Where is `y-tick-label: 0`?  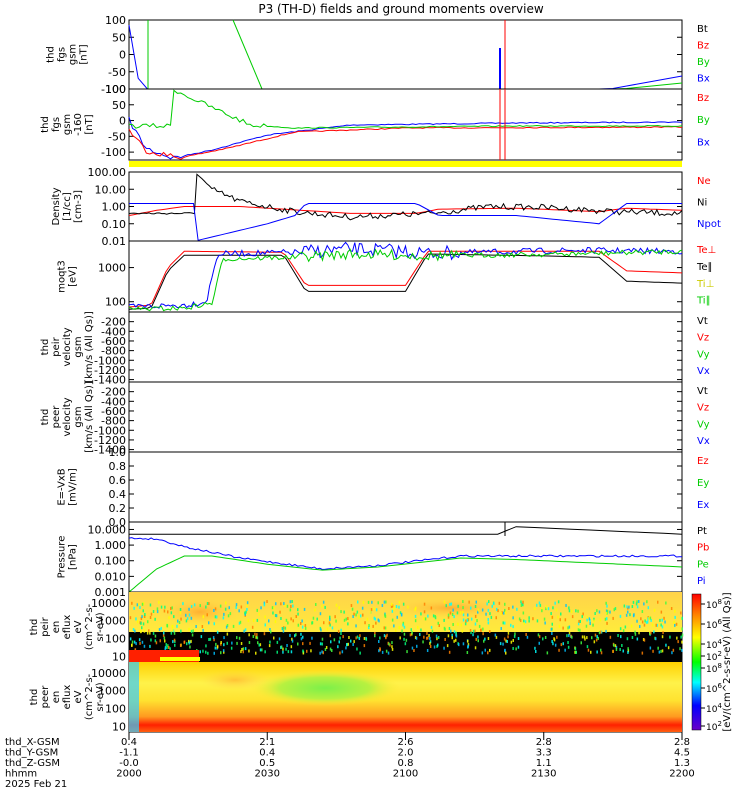 y-tick-label: 0 is located at coordinates (122, 55).